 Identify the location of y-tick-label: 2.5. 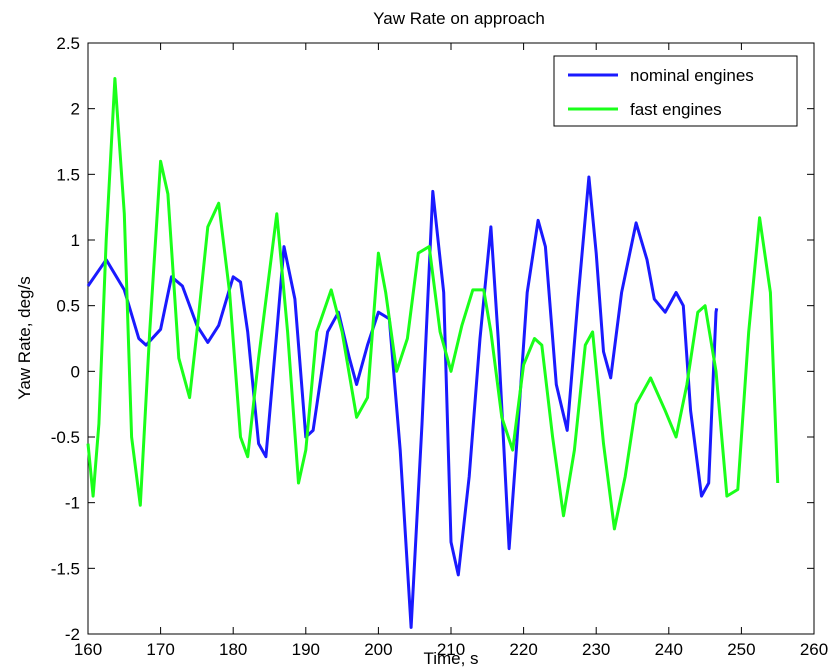
(68, 43).